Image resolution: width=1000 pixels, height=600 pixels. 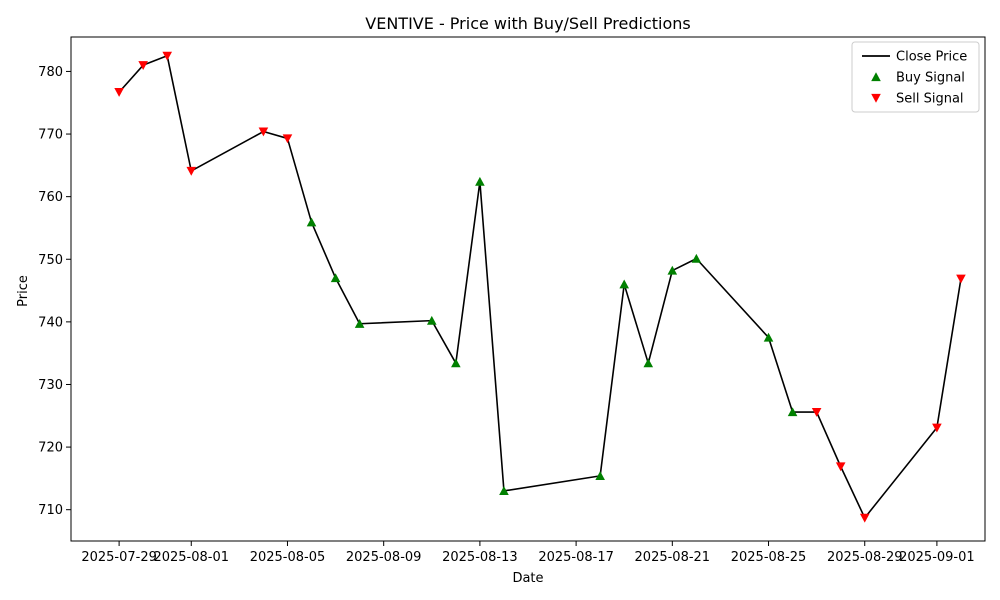 What do you see at coordinates (50, 448) in the screenshot?
I see `y-tick-label: 720` at bounding box center [50, 448].